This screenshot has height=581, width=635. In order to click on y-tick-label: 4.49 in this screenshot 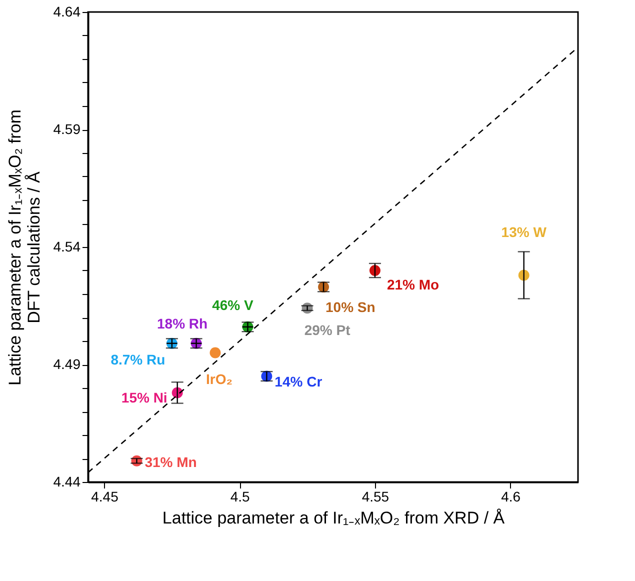, I will do `click(67, 364)`.